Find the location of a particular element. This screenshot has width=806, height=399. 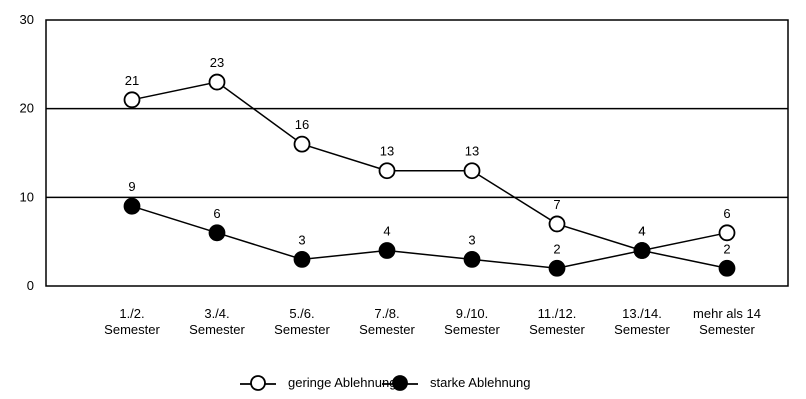

y-axis: 0 10 20 30 is located at coordinates (27, 152).